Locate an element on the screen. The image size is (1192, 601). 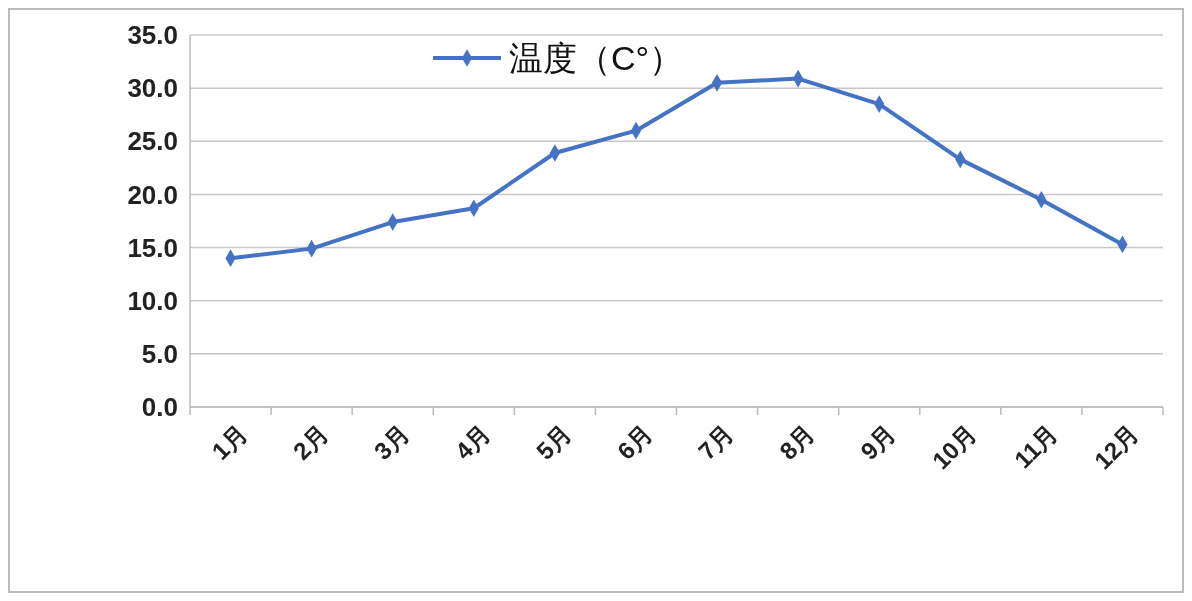
x-tick-label: 6月 is located at coordinates (634, 442).